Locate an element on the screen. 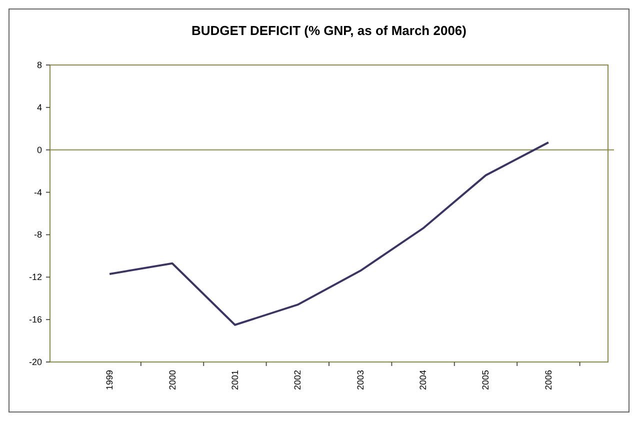  y-tick-label: 8 is located at coordinates (39, 65).